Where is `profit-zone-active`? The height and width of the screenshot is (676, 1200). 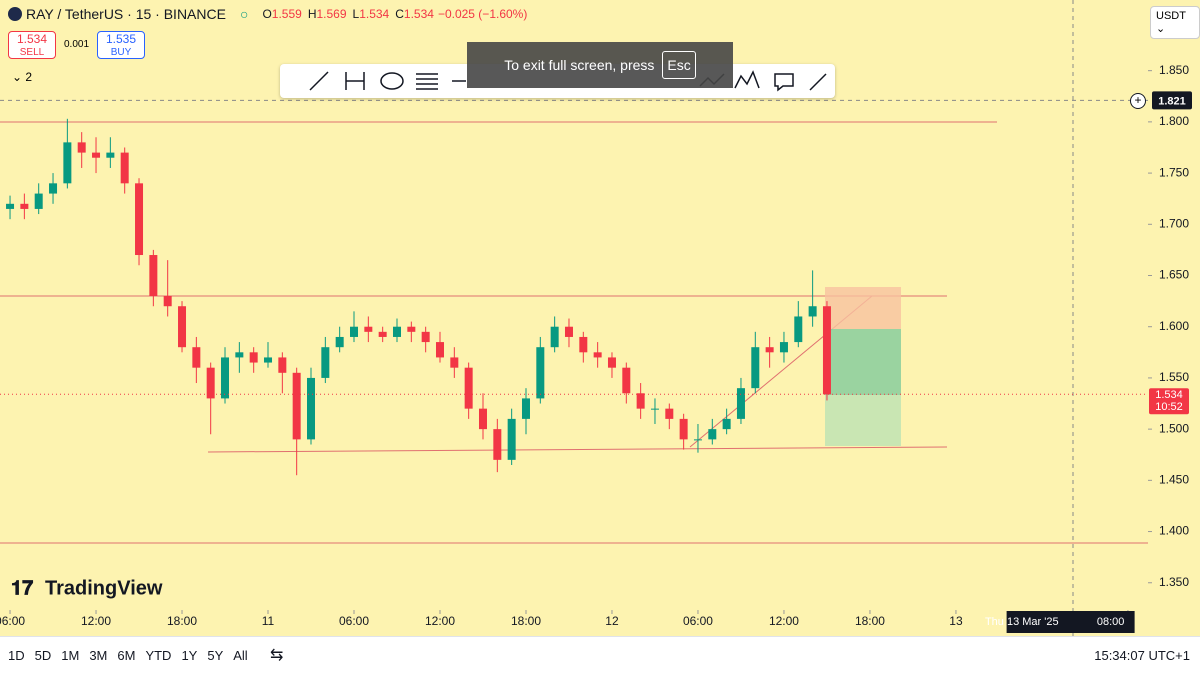
profit-zone-active is located at coordinates (863, 362).